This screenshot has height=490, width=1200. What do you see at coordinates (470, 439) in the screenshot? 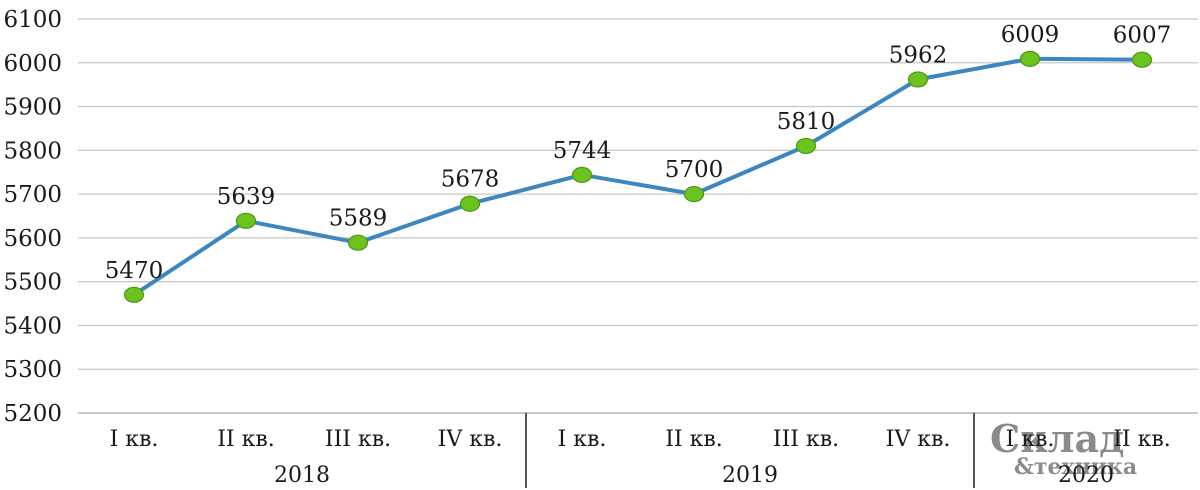
I see `x-tick-label-4: IV кв.` at bounding box center [470, 439].